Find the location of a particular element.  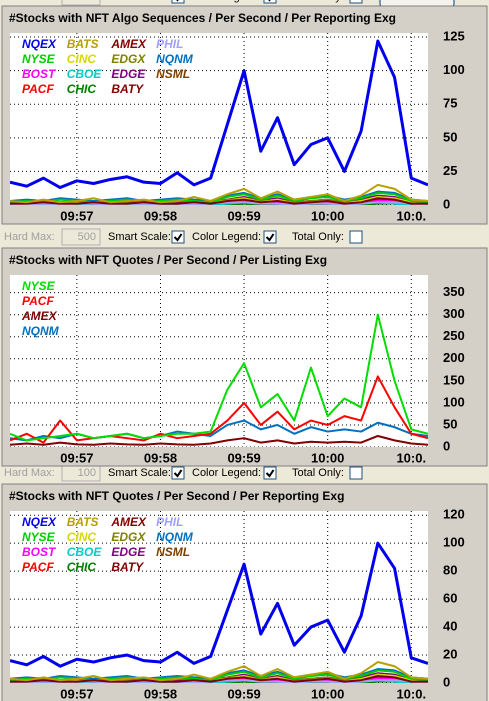

legend-entry: BOST is located at coordinates (39, 552).